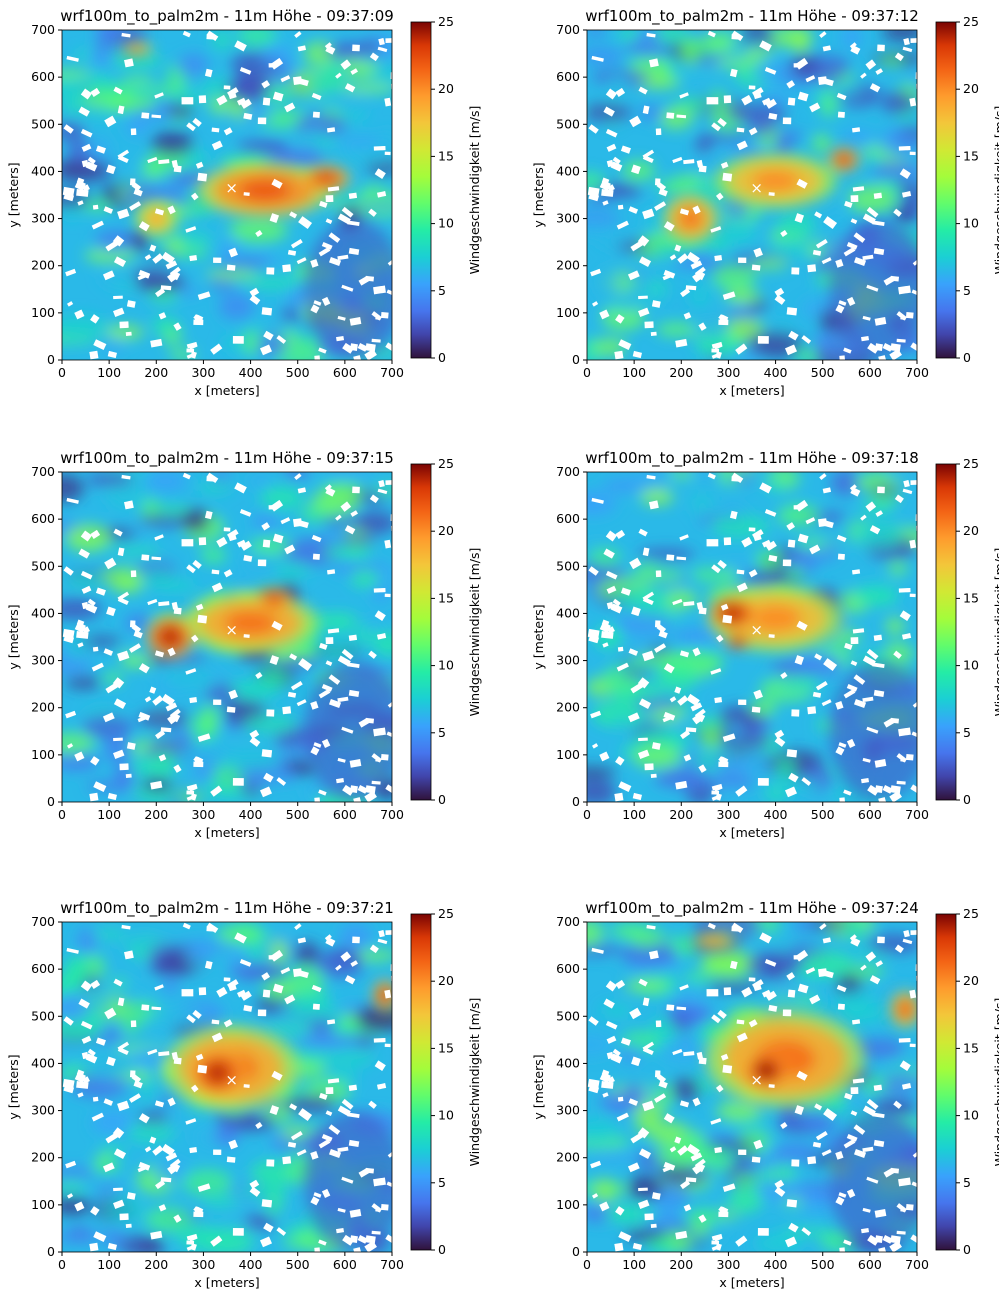 Image resolution: width=999 pixels, height=1302 pixels. I want to click on colorbar-tick-label: 15, so click(446, 597).